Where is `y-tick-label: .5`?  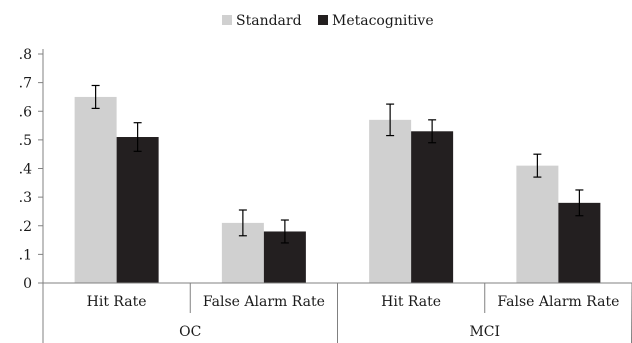 y-tick-label: .5 is located at coordinates (25, 141).